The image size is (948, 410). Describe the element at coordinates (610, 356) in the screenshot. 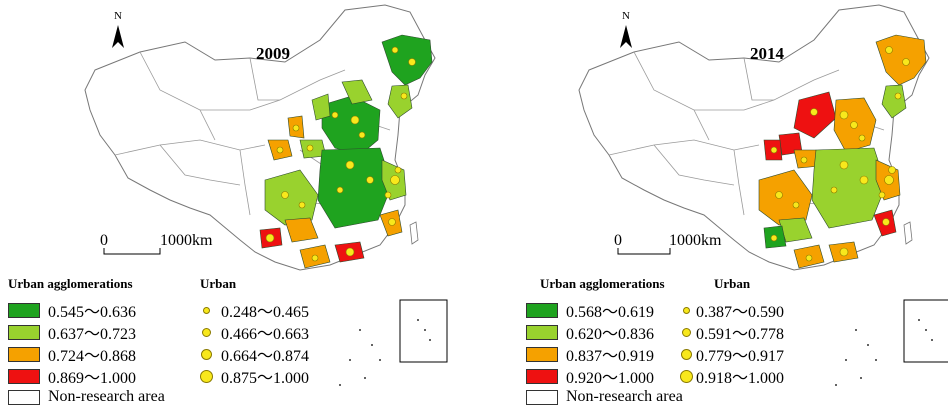

I see `legend-label: 0.837～0.919` at that location.